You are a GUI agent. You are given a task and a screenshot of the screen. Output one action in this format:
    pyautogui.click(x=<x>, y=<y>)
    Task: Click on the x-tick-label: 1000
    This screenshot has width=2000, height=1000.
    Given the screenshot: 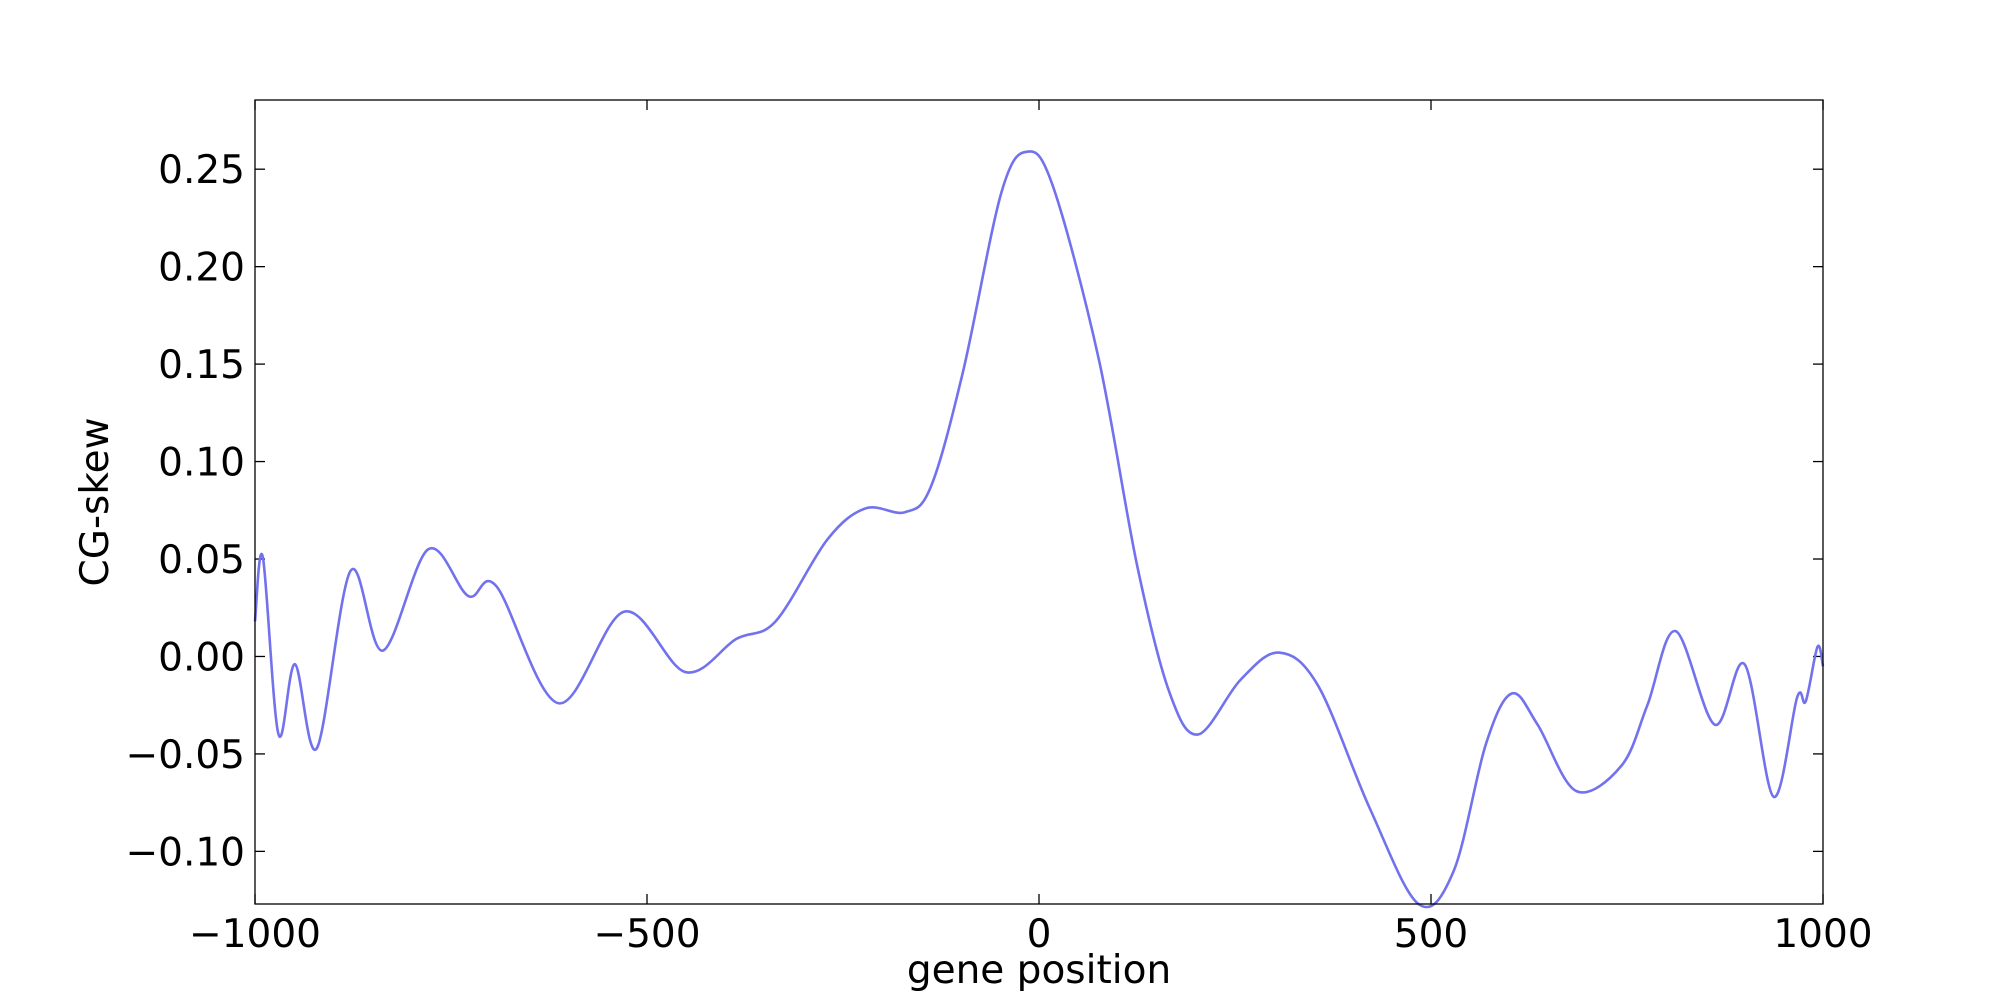 What is the action you would take?
    pyautogui.click(x=1822, y=934)
    